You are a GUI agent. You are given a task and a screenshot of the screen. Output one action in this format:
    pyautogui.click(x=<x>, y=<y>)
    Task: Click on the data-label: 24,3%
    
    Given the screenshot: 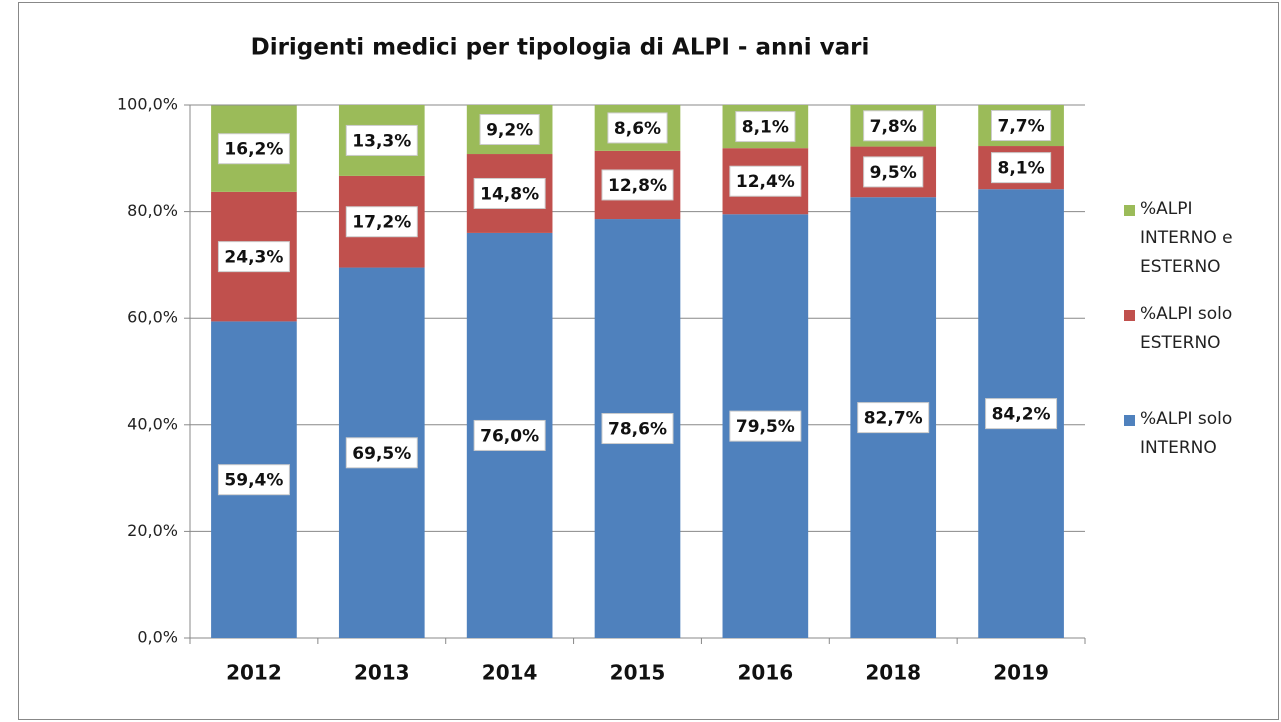 What is the action you would take?
    pyautogui.click(x=253, y=258)
    